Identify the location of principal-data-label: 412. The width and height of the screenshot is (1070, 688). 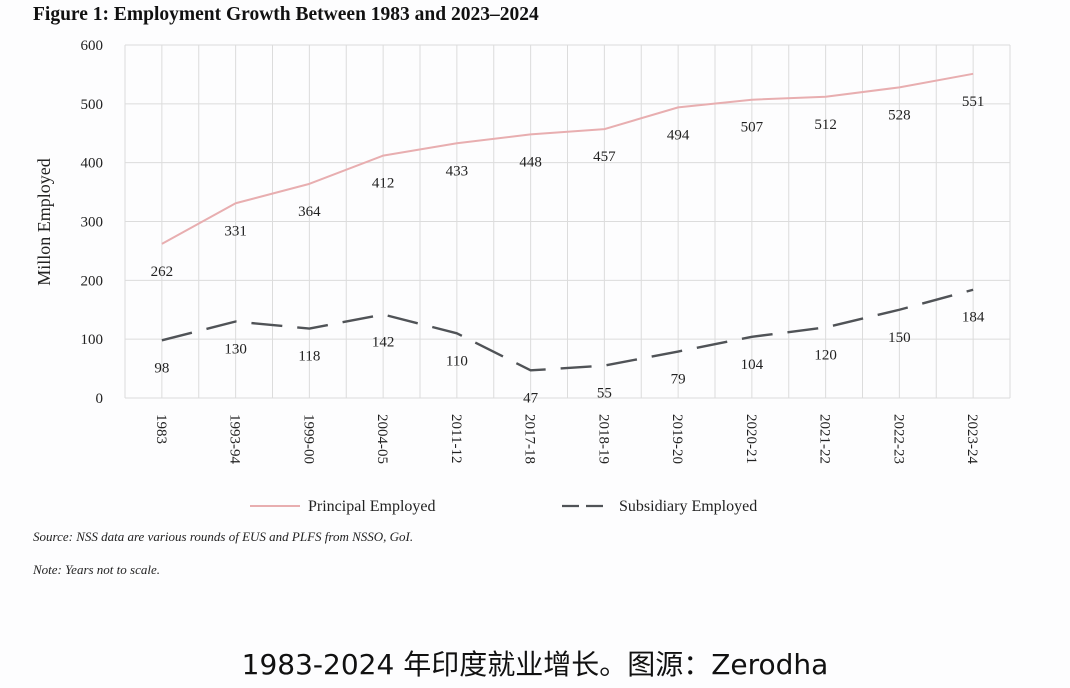
(383, 184).